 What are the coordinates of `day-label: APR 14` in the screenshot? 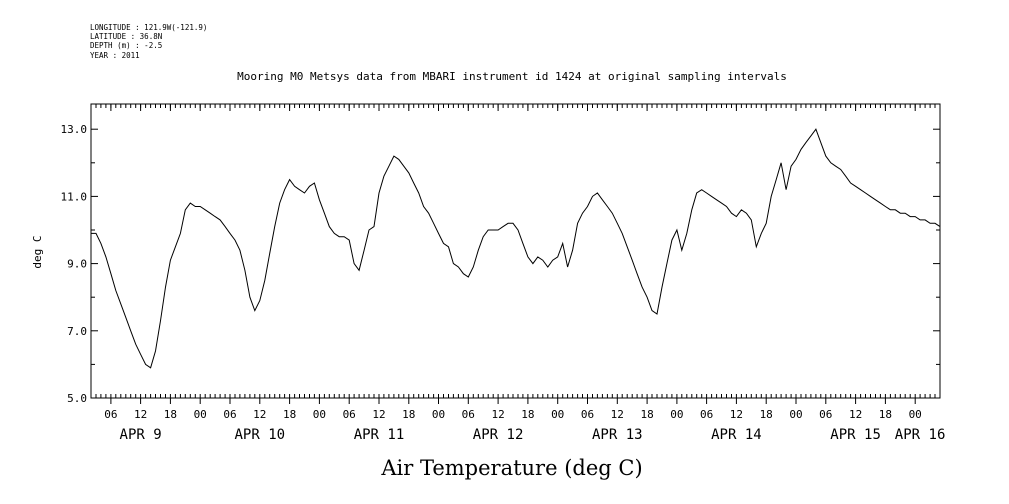 It's located at (736, 435).